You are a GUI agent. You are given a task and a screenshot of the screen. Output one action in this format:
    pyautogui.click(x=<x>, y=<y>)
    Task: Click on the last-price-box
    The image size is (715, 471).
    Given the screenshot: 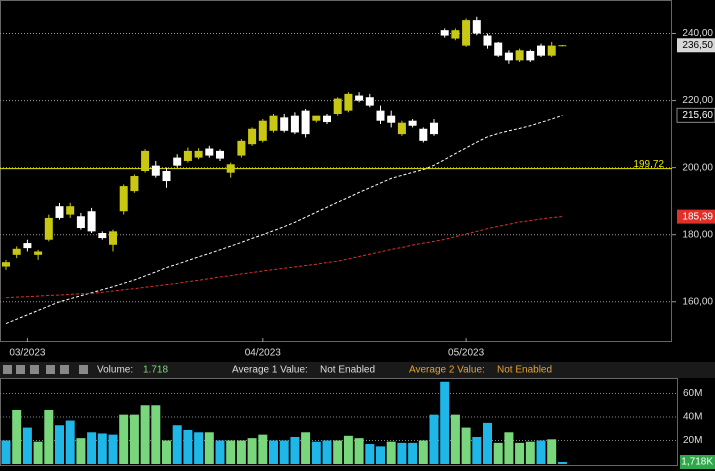 What is the action you would take?
    pyautogui.click(x=696, y=45)
    